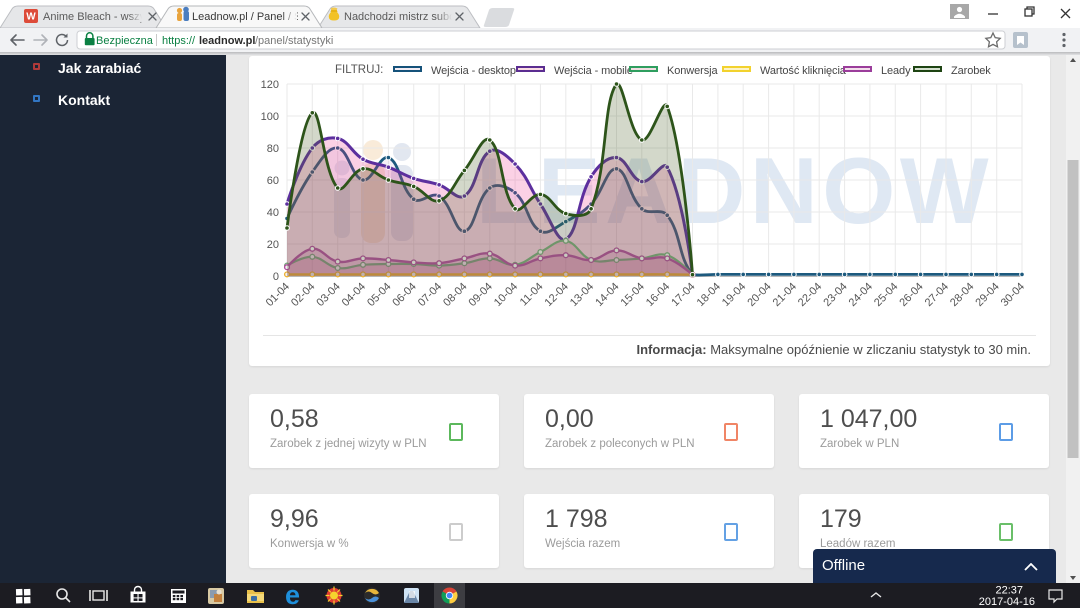  Describe the element at coordinates (379, 295) in the screenshot. I see `svg-text: 05-04` at that location.